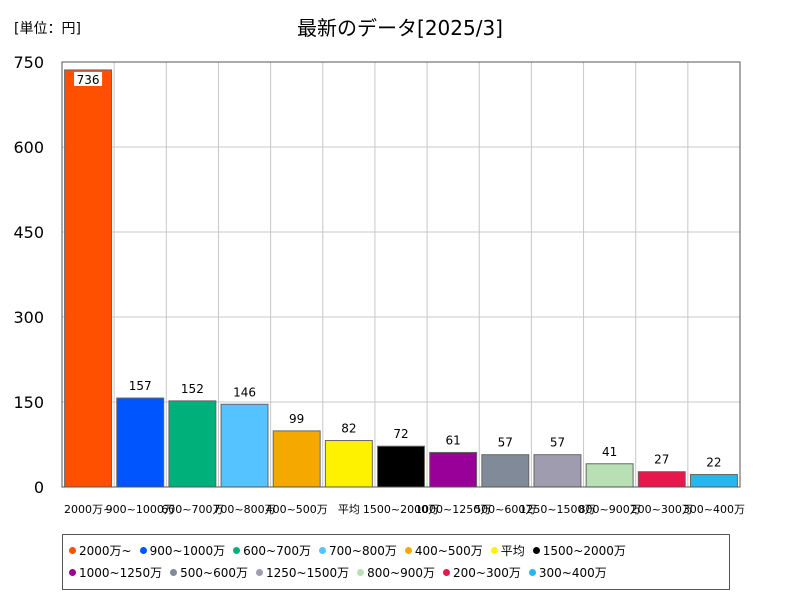 The width and height of the screenshot is (800, 600). What do you see at coordinates (28, 147) in the screenshot?
I see `y-tick-label: 600` at bounding box center [28, 147].